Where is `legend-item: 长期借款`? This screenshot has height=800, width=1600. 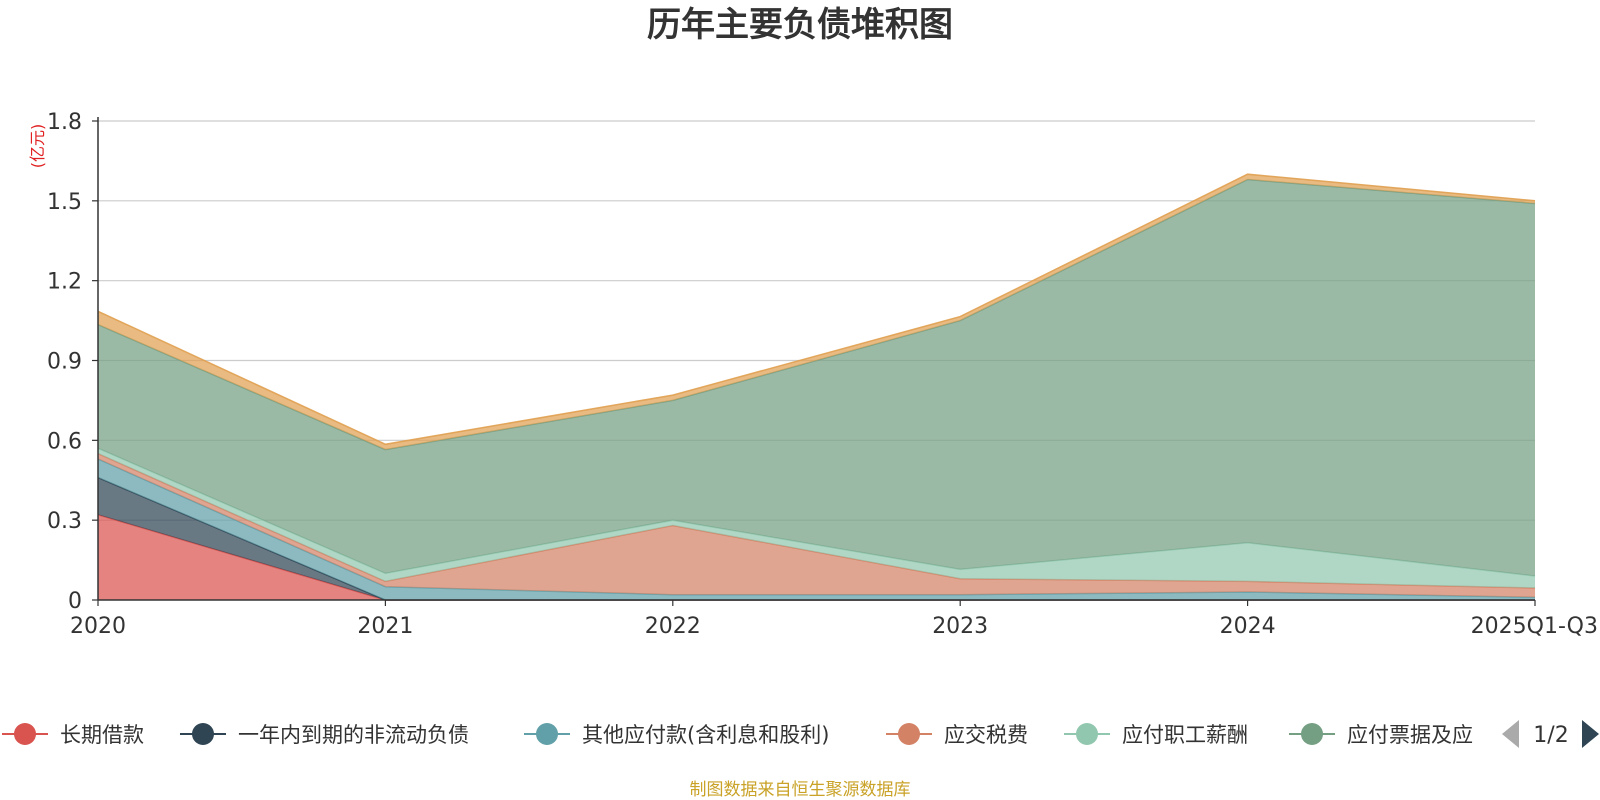 legend-item: 长期借款 is located at coordinates (73, 735).